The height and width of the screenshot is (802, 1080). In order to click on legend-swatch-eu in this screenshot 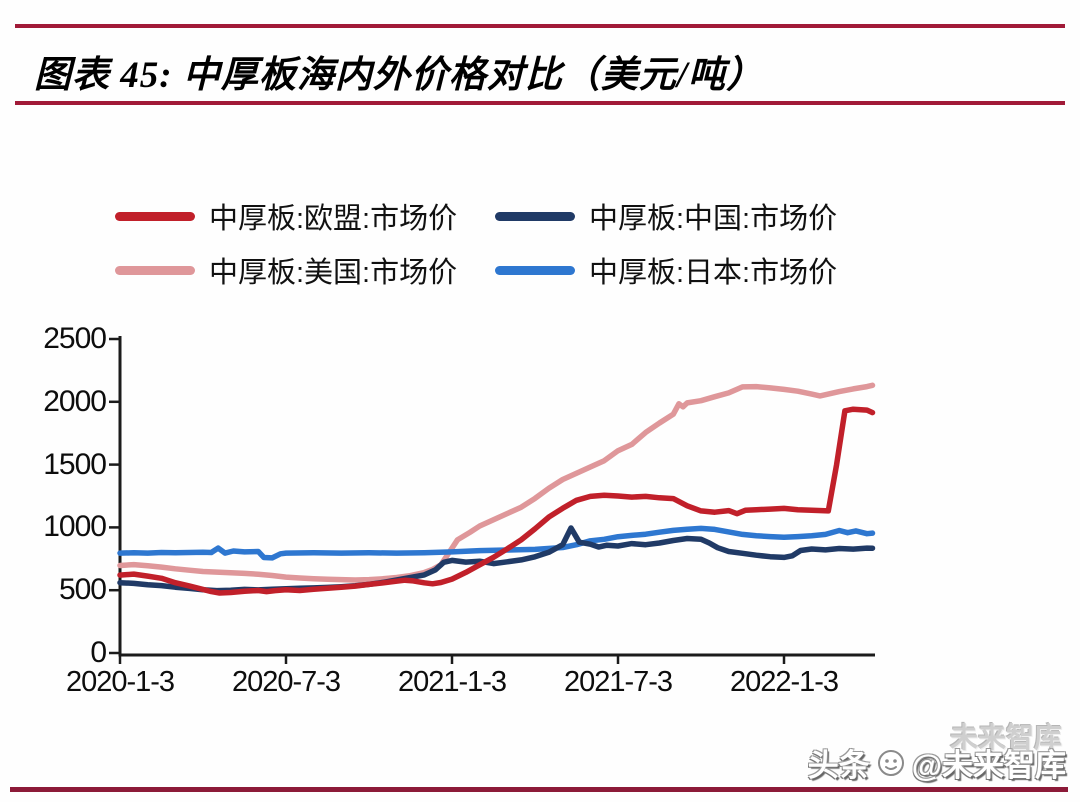, I will do `click(155, 216)`.